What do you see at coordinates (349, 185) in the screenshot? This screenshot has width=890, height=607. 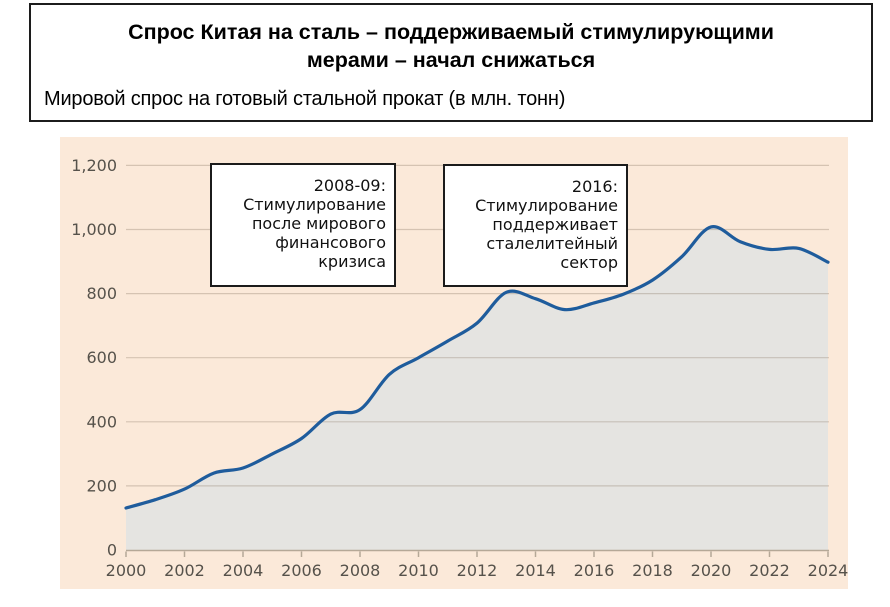 I see `annotation-line: 2008-09:` at bounding box center [349, 185].